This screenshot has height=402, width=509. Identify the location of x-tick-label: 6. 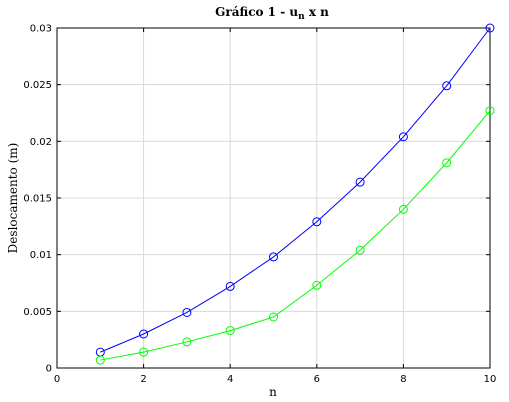
(317, 379).